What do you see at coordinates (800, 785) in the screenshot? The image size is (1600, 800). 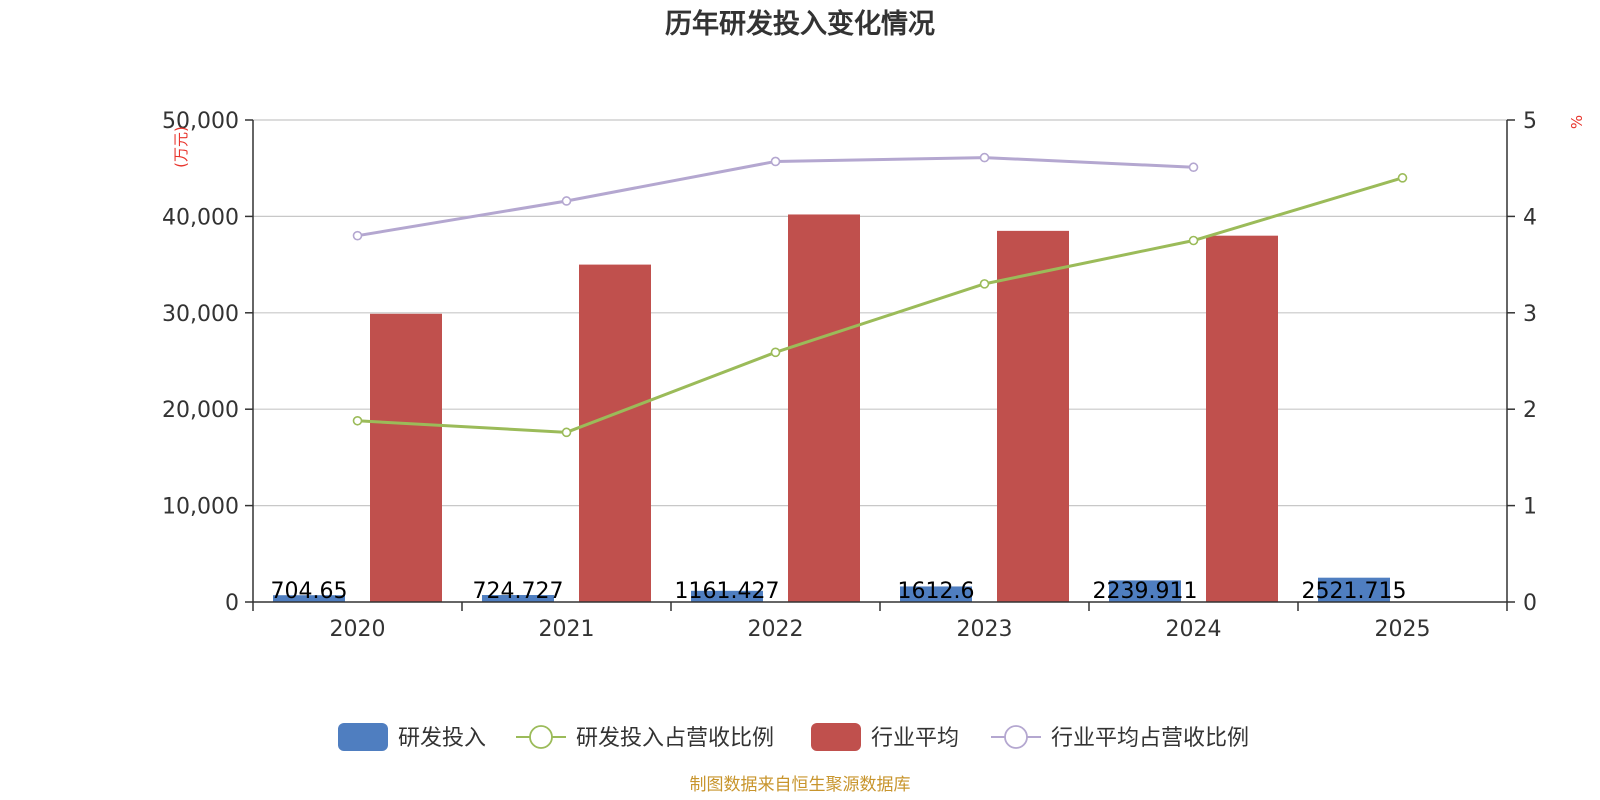 I see `source-note: 制图数据来自恒生聚源数据库` at bounding box center [800, 785].